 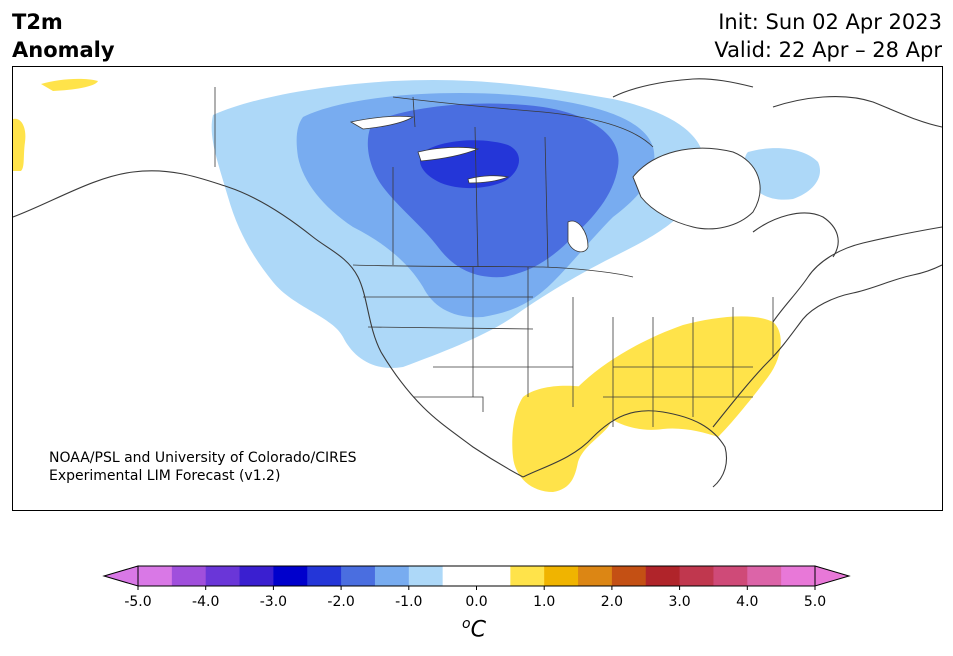 What do you see at coordinates (493, 190) in the screenshot?
I see `cold-anomaly-strong` at bounding box center [493, 190].